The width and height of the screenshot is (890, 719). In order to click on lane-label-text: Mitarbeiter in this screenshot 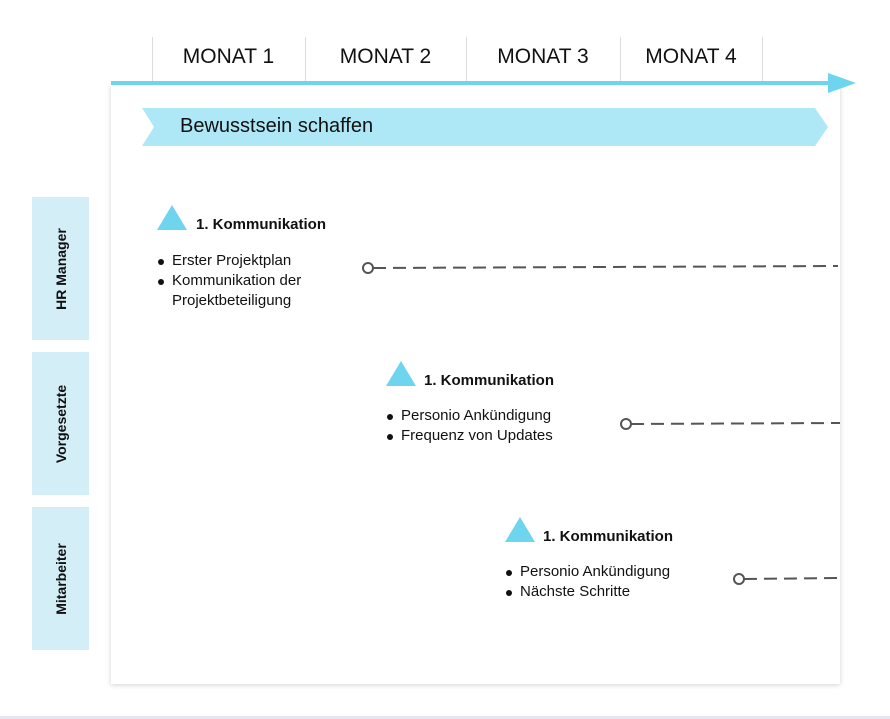, I will do `click(60, 578)`.